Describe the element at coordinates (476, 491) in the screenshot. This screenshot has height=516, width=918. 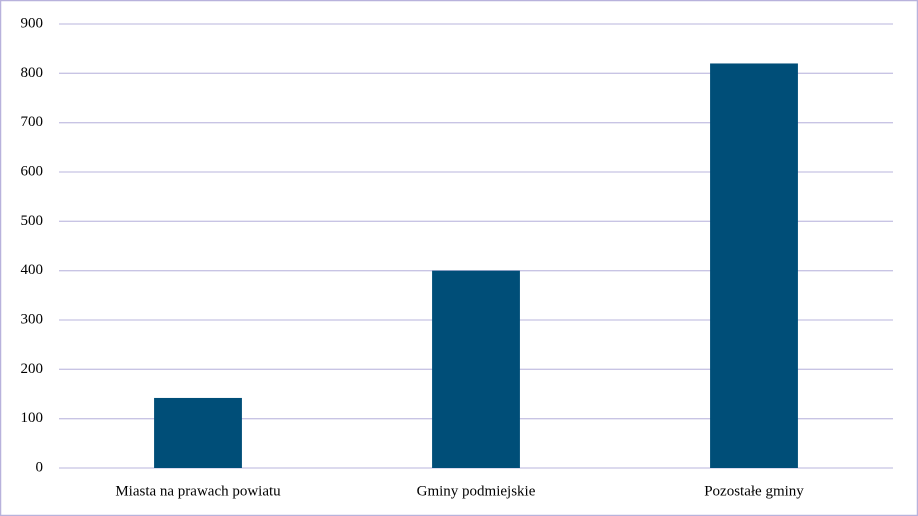
I see `x-tick-label: Gminy podmiejskie` at that location.